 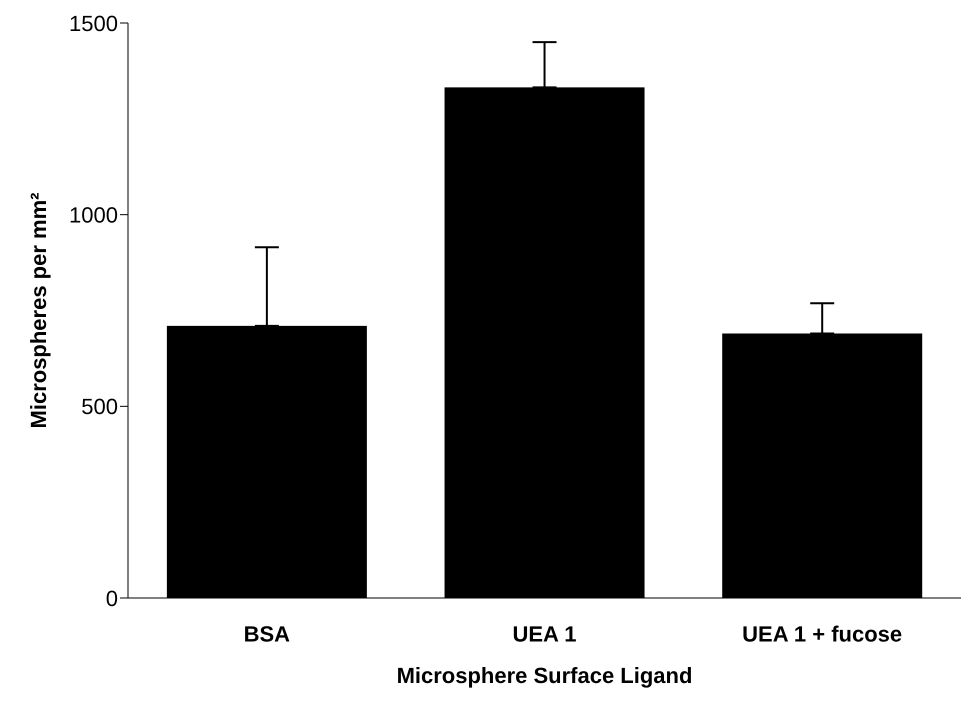 I want to click on x-axis-title: Microsphere Surface Ligand, so click(x=544, y=675).